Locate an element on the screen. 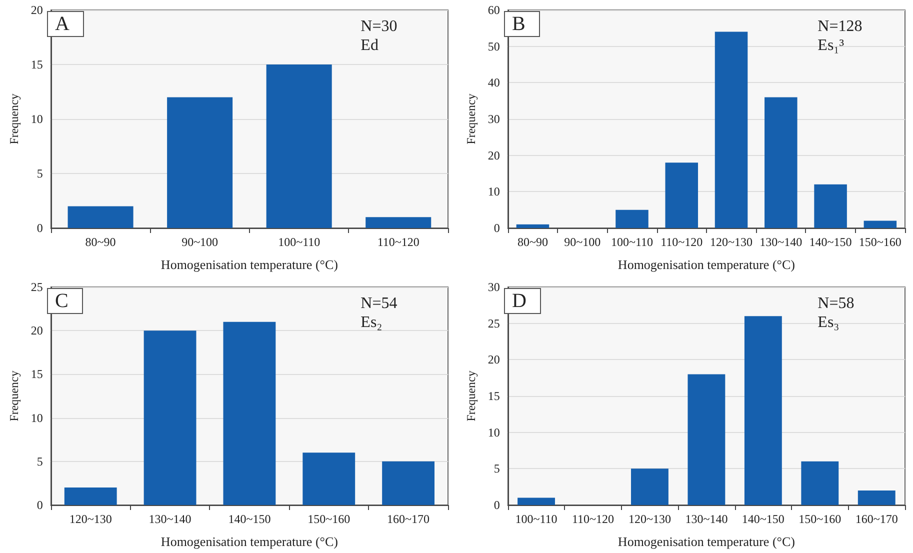  annotation: N=30 is located at coordinates (379, 26).